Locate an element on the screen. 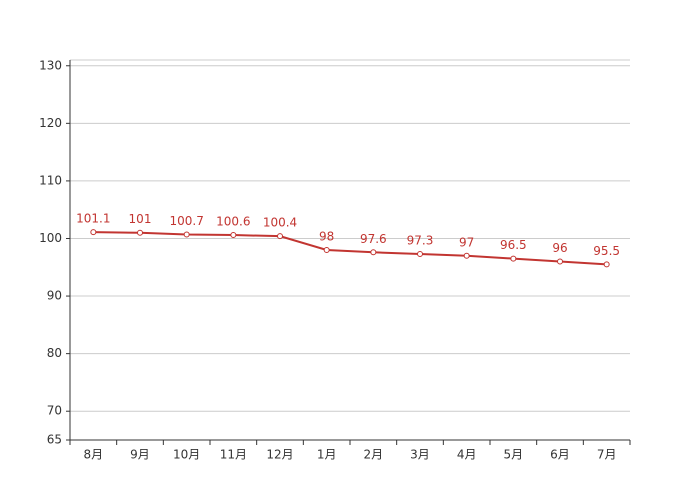  x-tick-label: 1月 is located at coordinates (327, 455).